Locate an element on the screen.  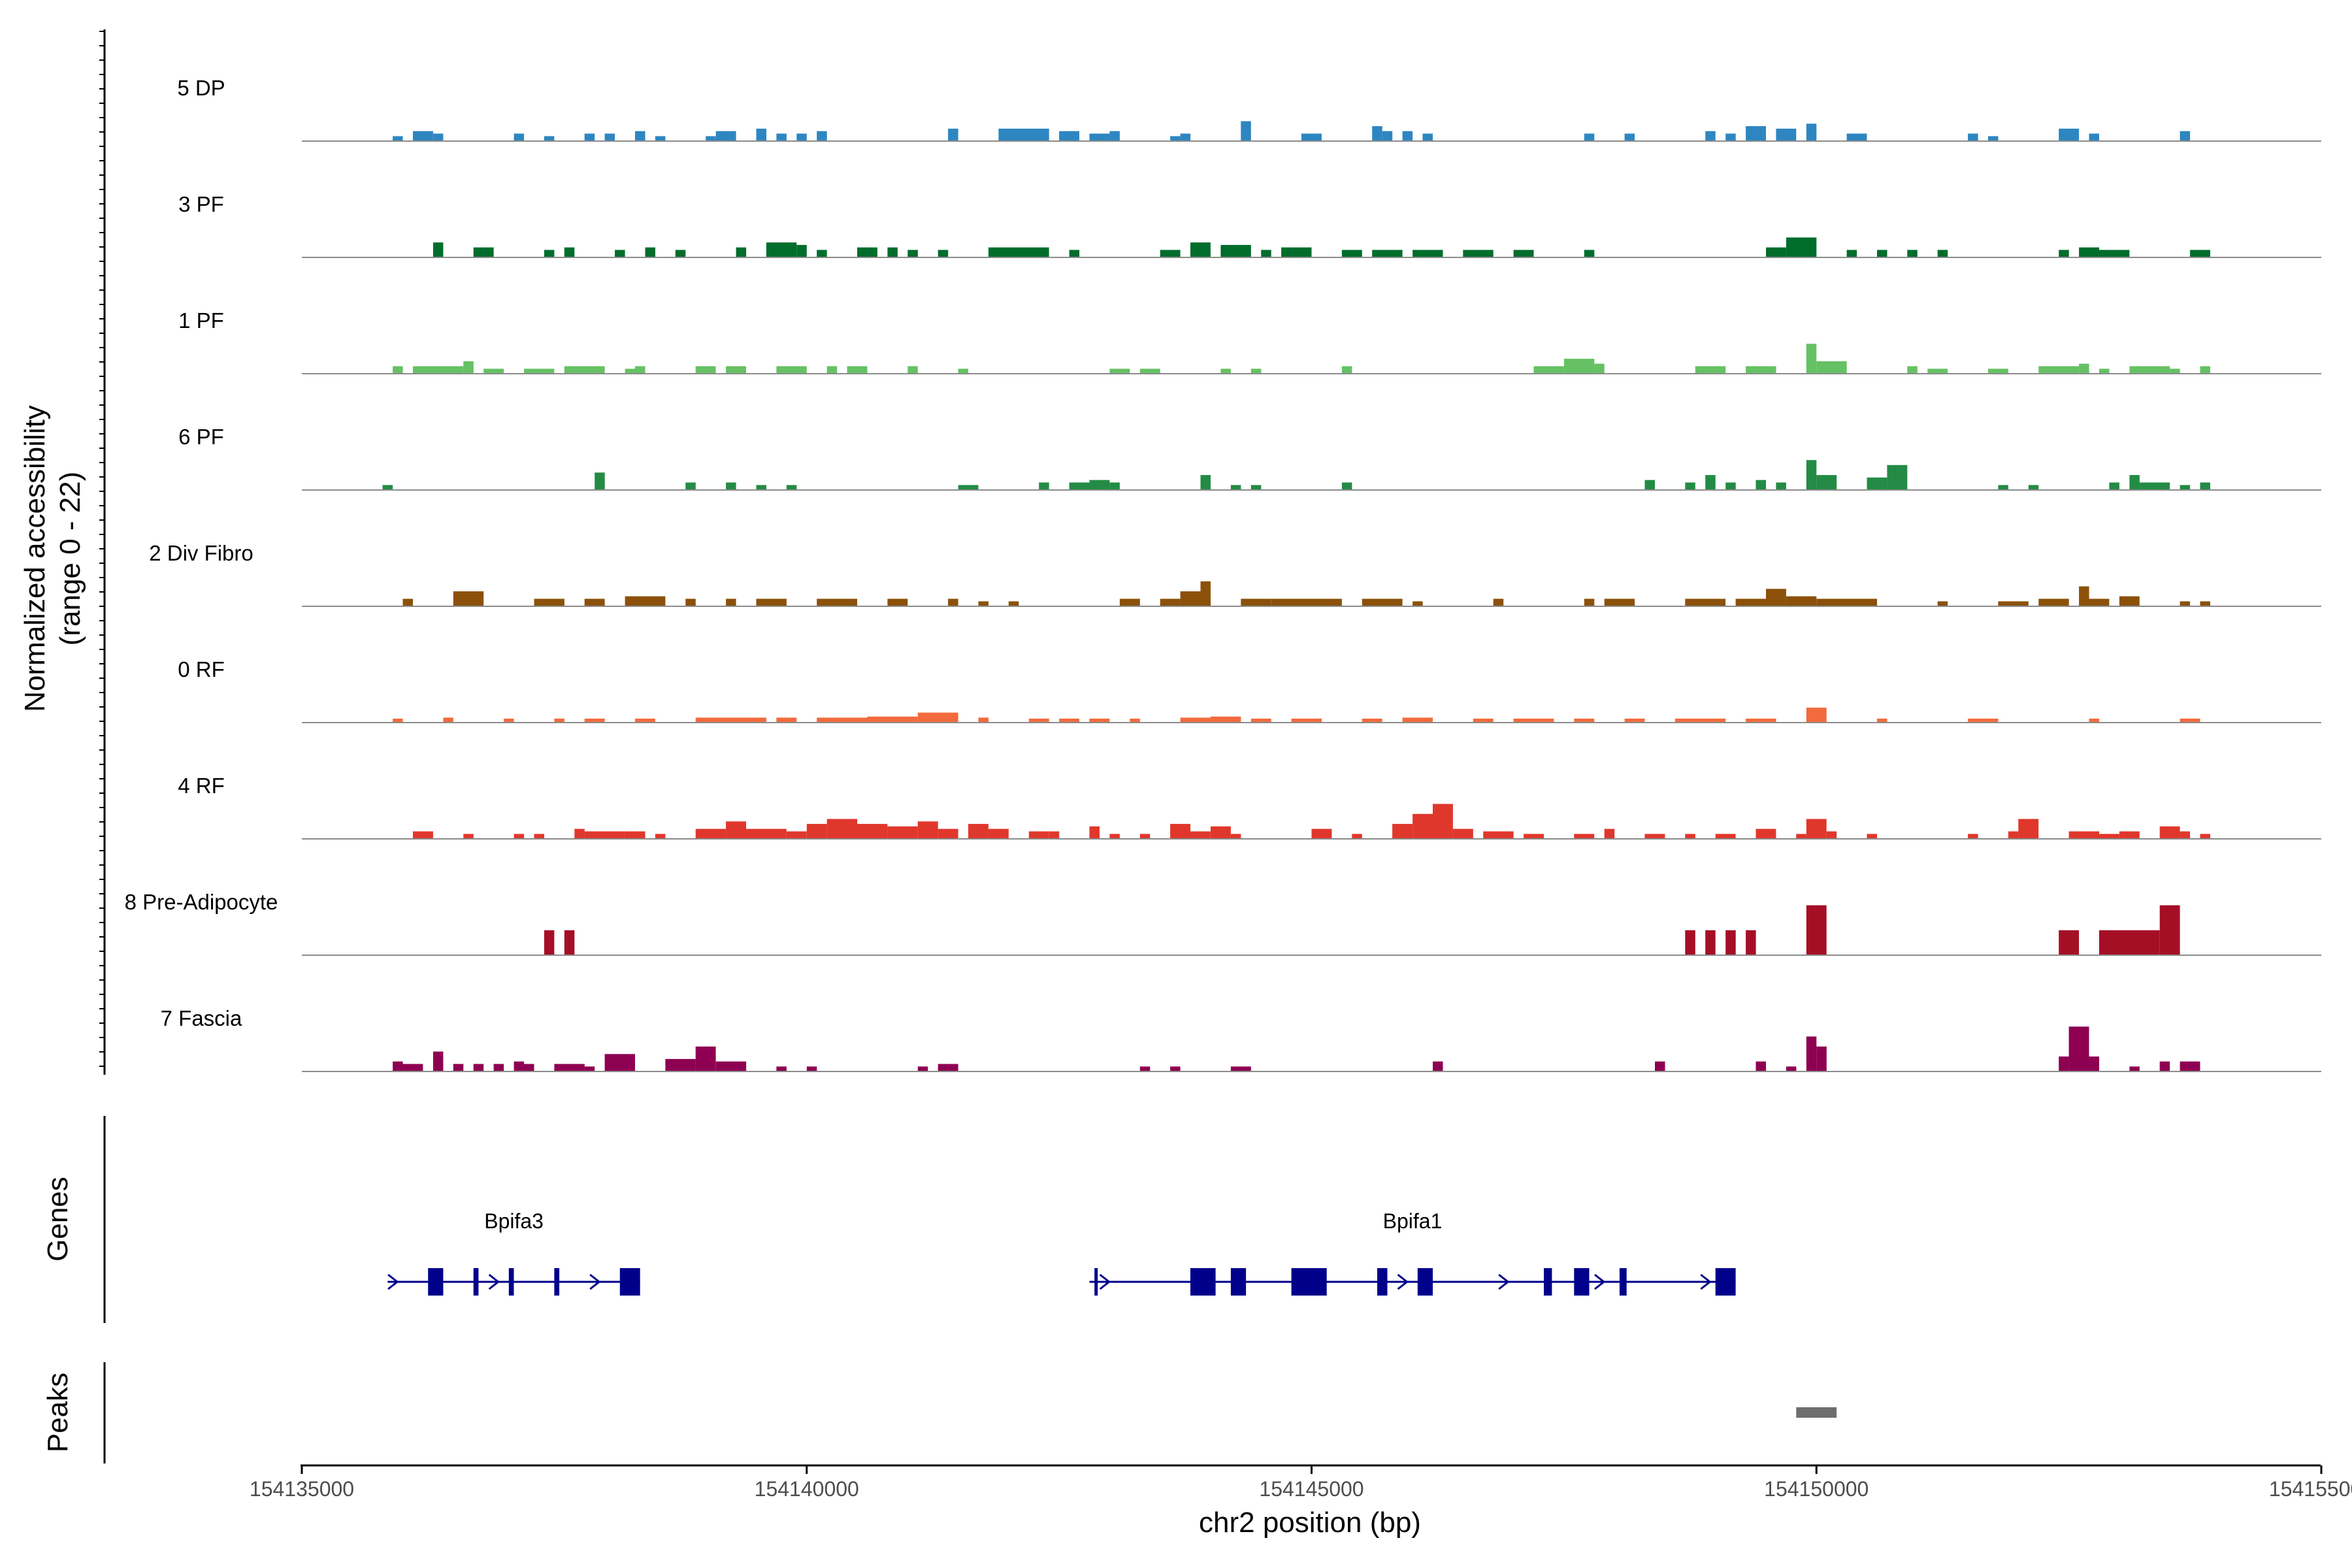
track-label: 3 PF is located at coordinates (201, 204).